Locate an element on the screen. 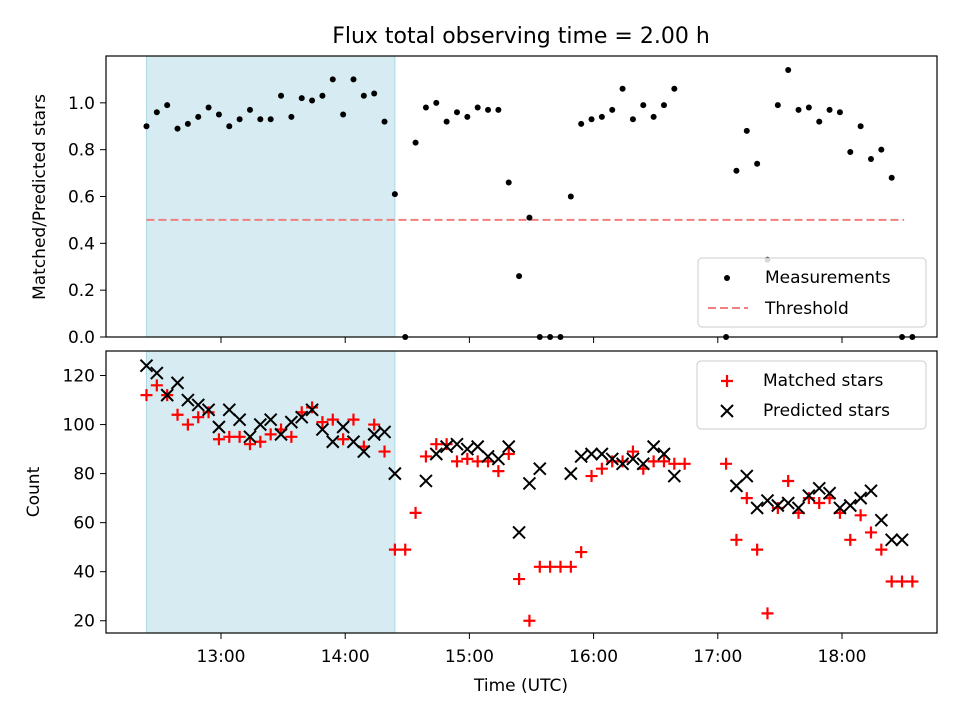 The image size is (960, 720). bottom-y-tick-label: 20 is located at coordinates (84, 622).